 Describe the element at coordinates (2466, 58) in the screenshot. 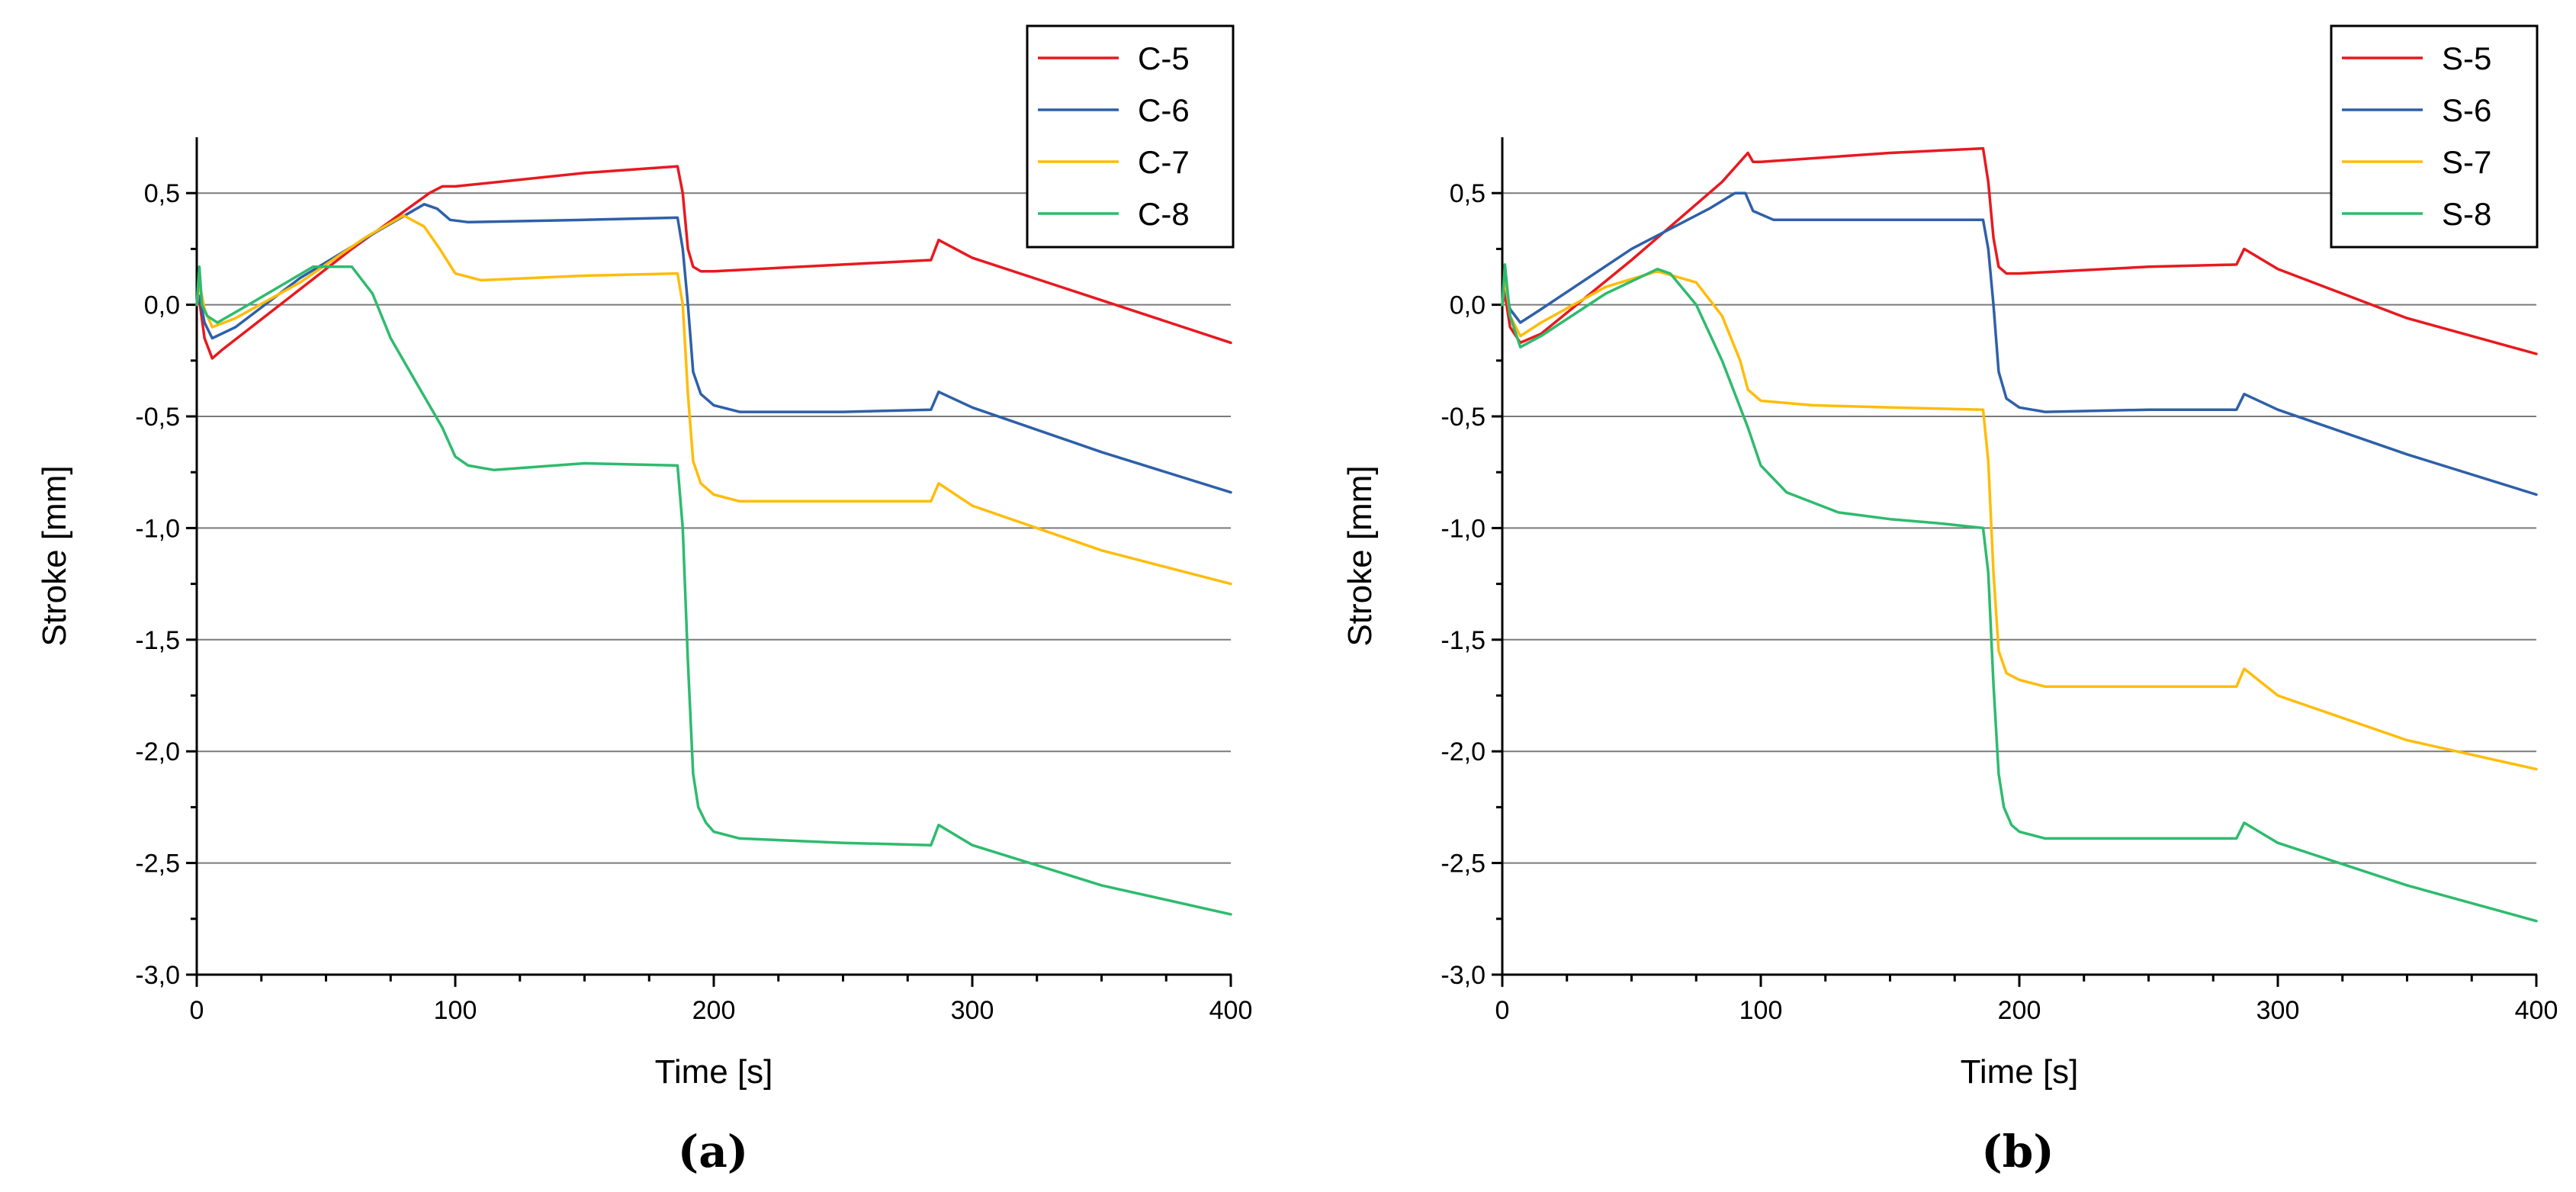

I see `legend-label: S-5` at that location.